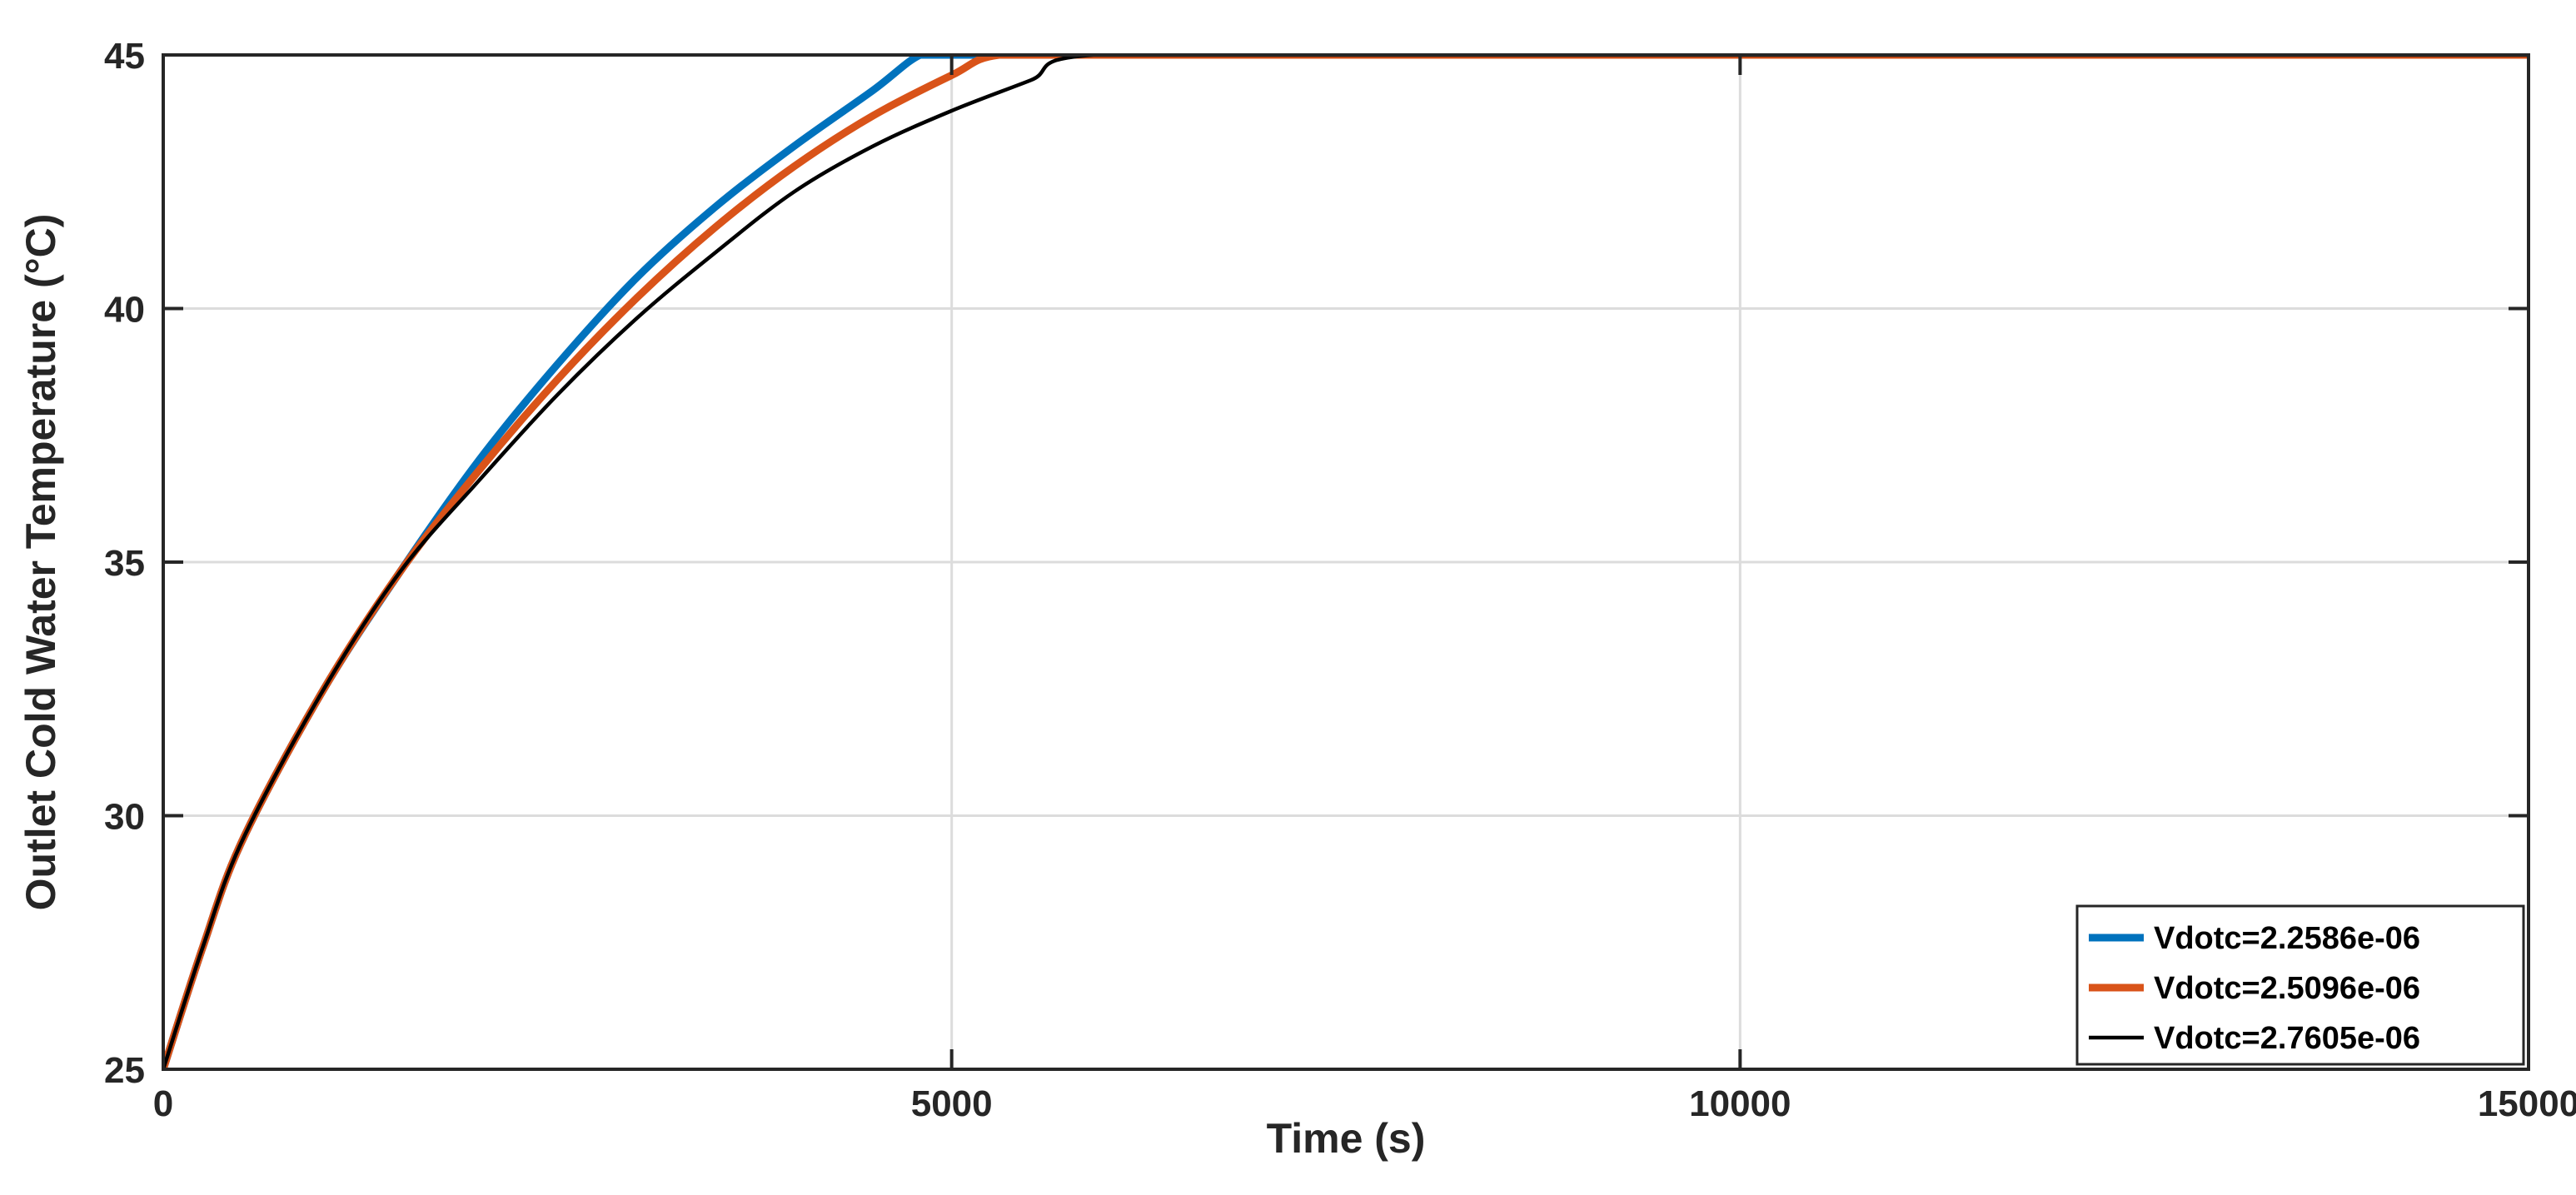  I want to click on y-tick-label: 25, so click(125, 1070).